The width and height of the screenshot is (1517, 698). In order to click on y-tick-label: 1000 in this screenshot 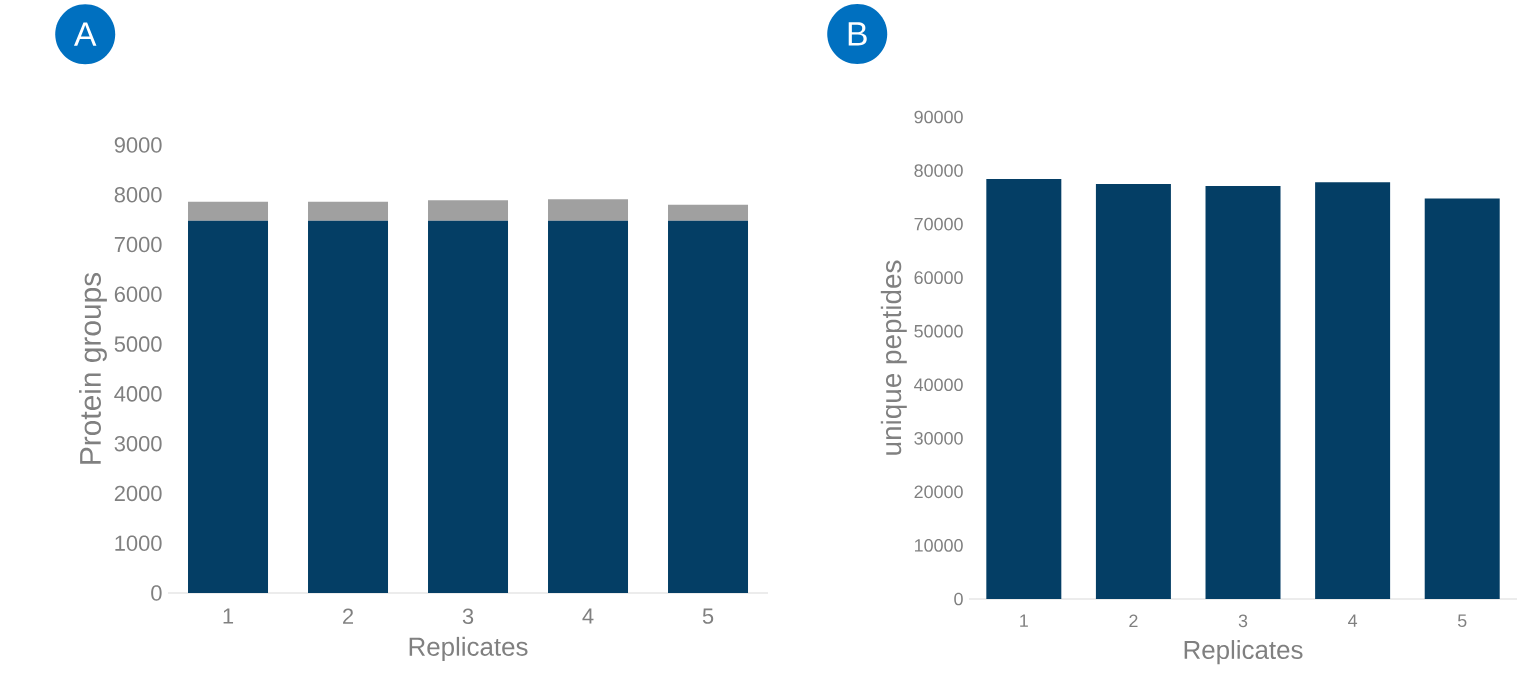, I will do `click(138, 543)`.